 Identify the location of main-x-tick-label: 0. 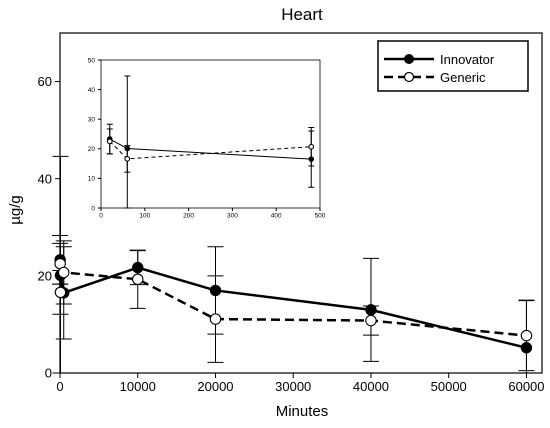
(59, 386).